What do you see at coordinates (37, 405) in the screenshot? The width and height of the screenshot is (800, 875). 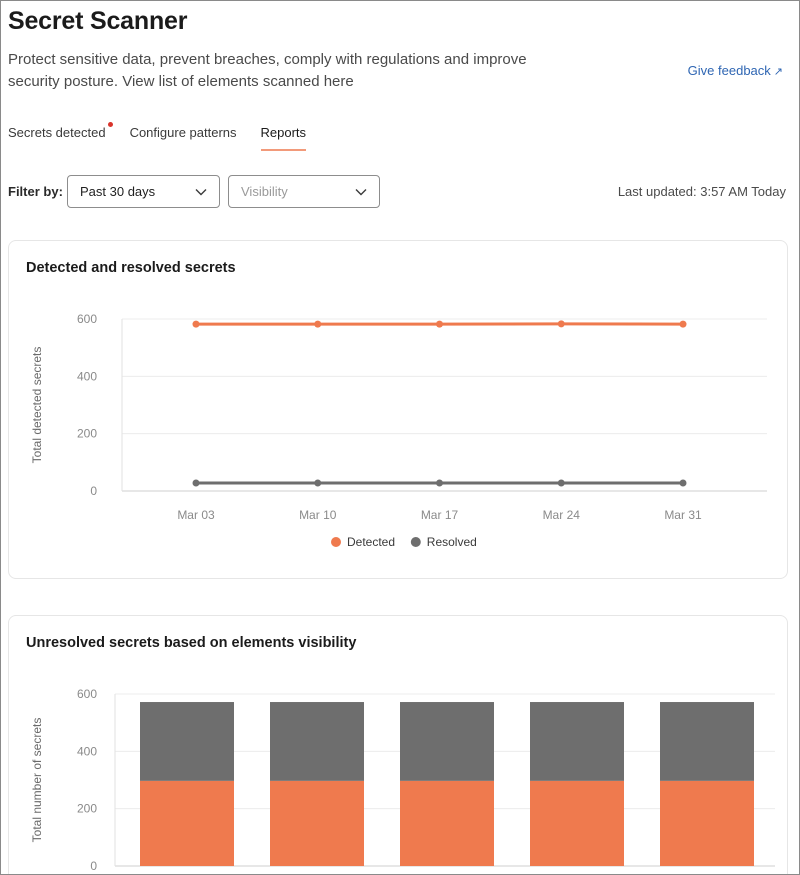 I see `y-axis-label: Total detected secrets` at bounding box center [37, 405].